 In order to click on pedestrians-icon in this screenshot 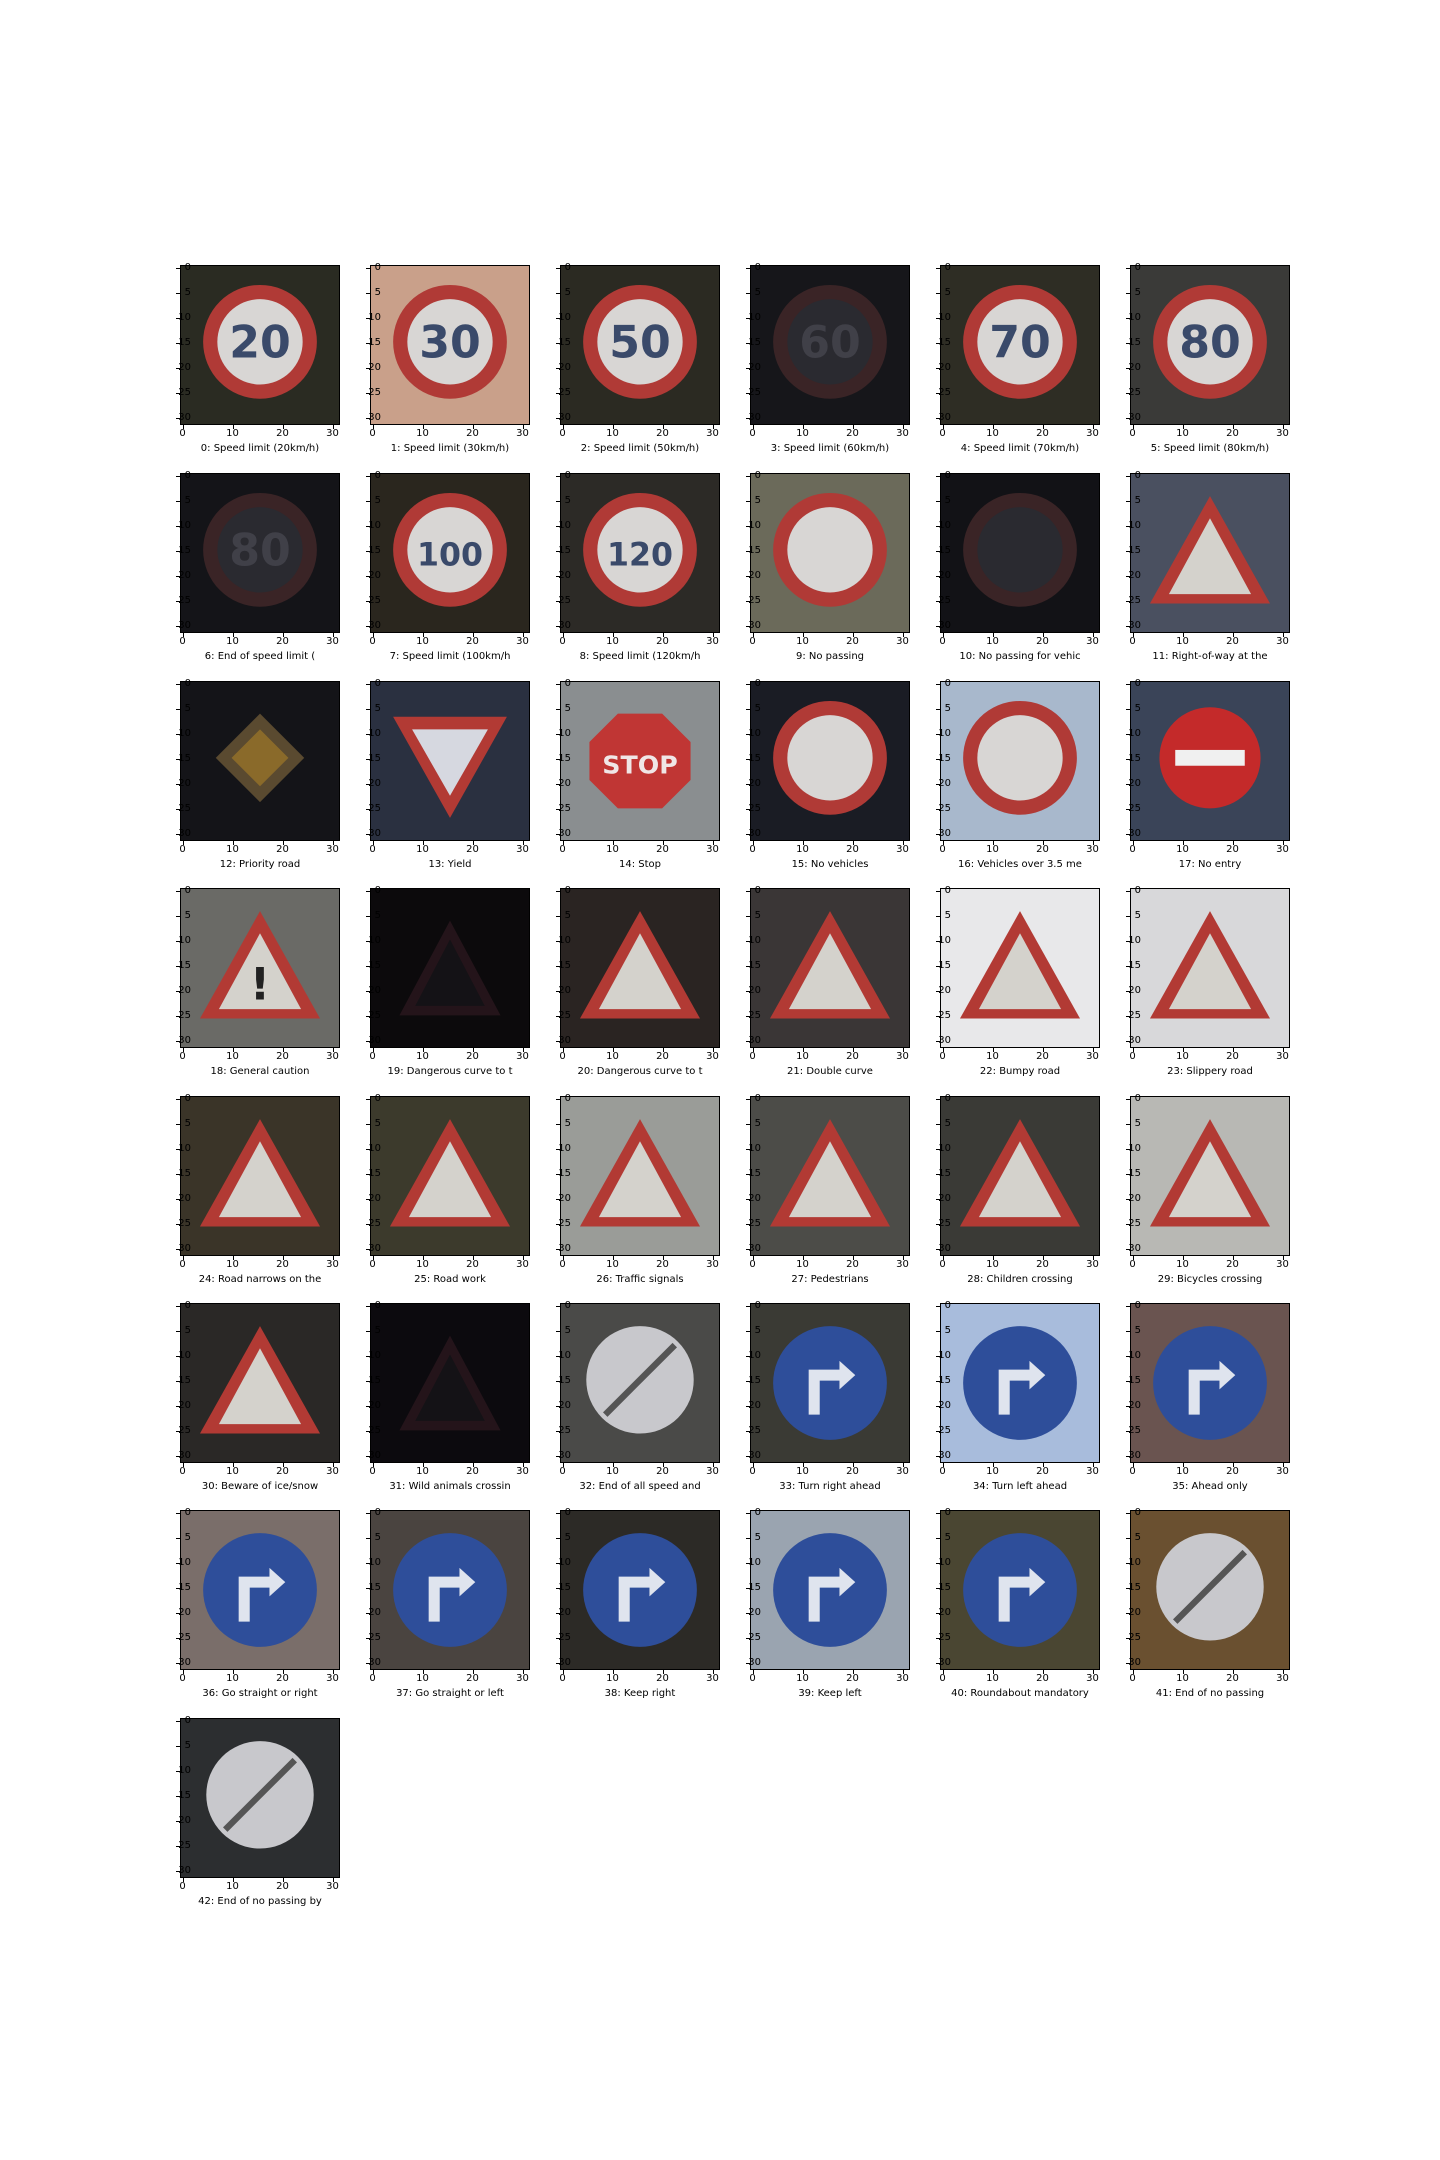, I will do `click(830, 1176)`.